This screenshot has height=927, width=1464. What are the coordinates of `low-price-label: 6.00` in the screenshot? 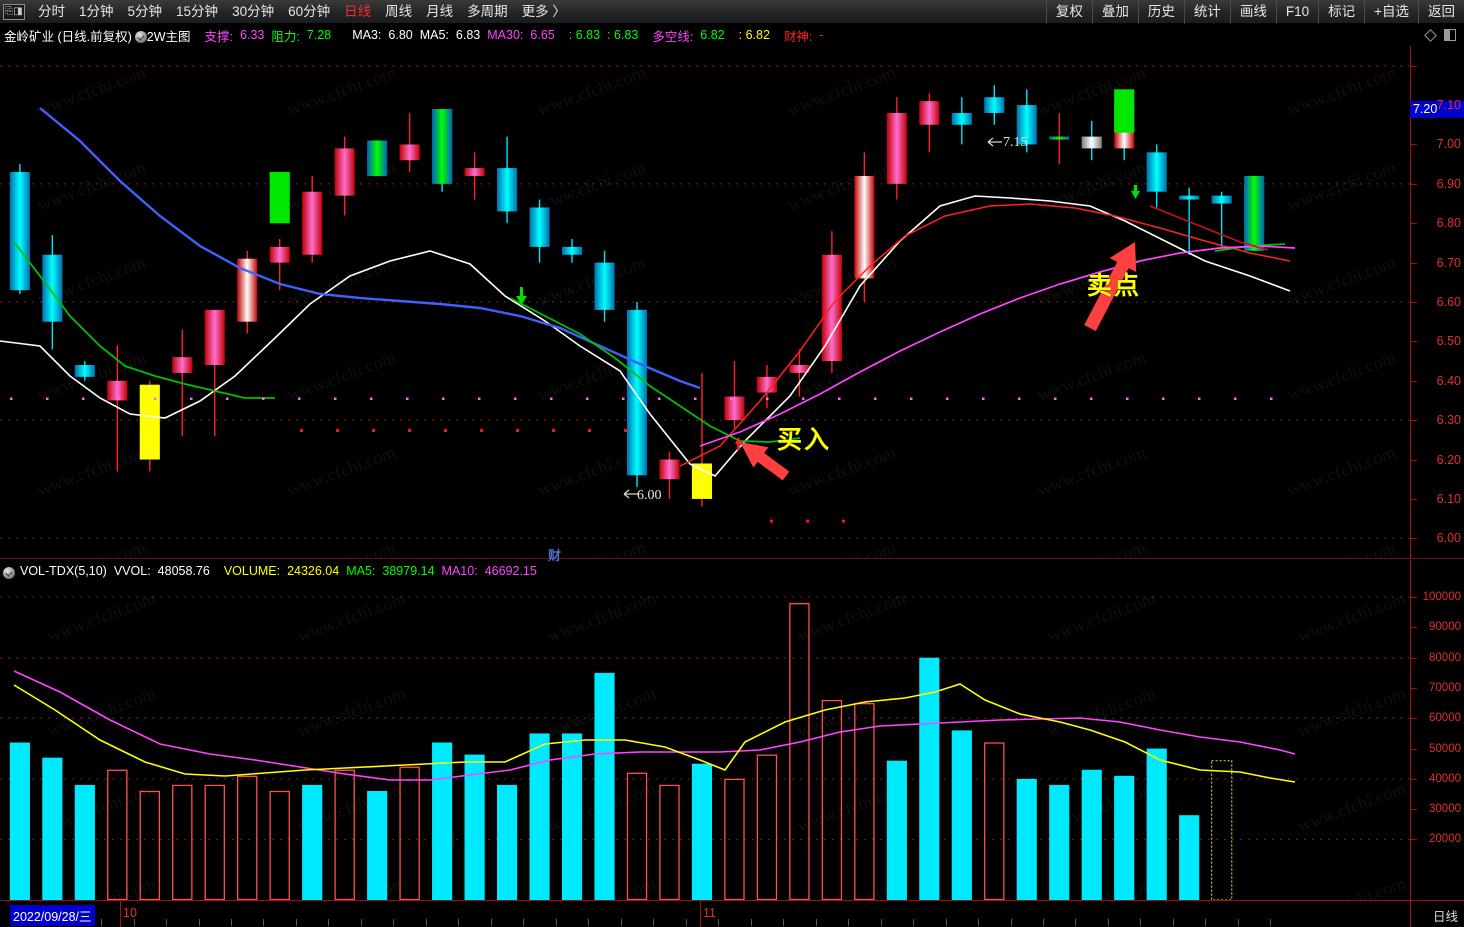 It's located at (649, 495).